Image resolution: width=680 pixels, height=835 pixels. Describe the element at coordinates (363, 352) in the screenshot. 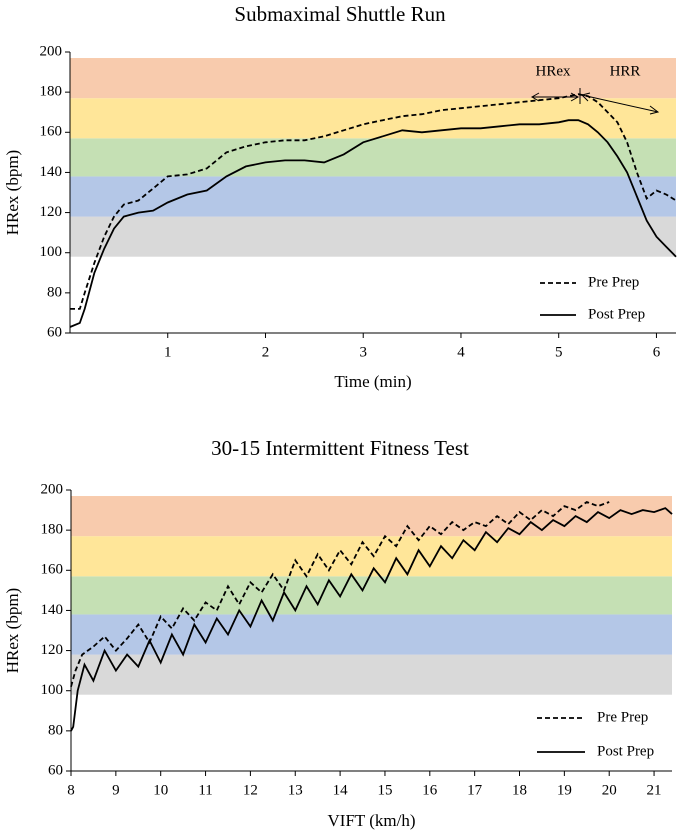

I see `x-tick-label: 3` at that location.